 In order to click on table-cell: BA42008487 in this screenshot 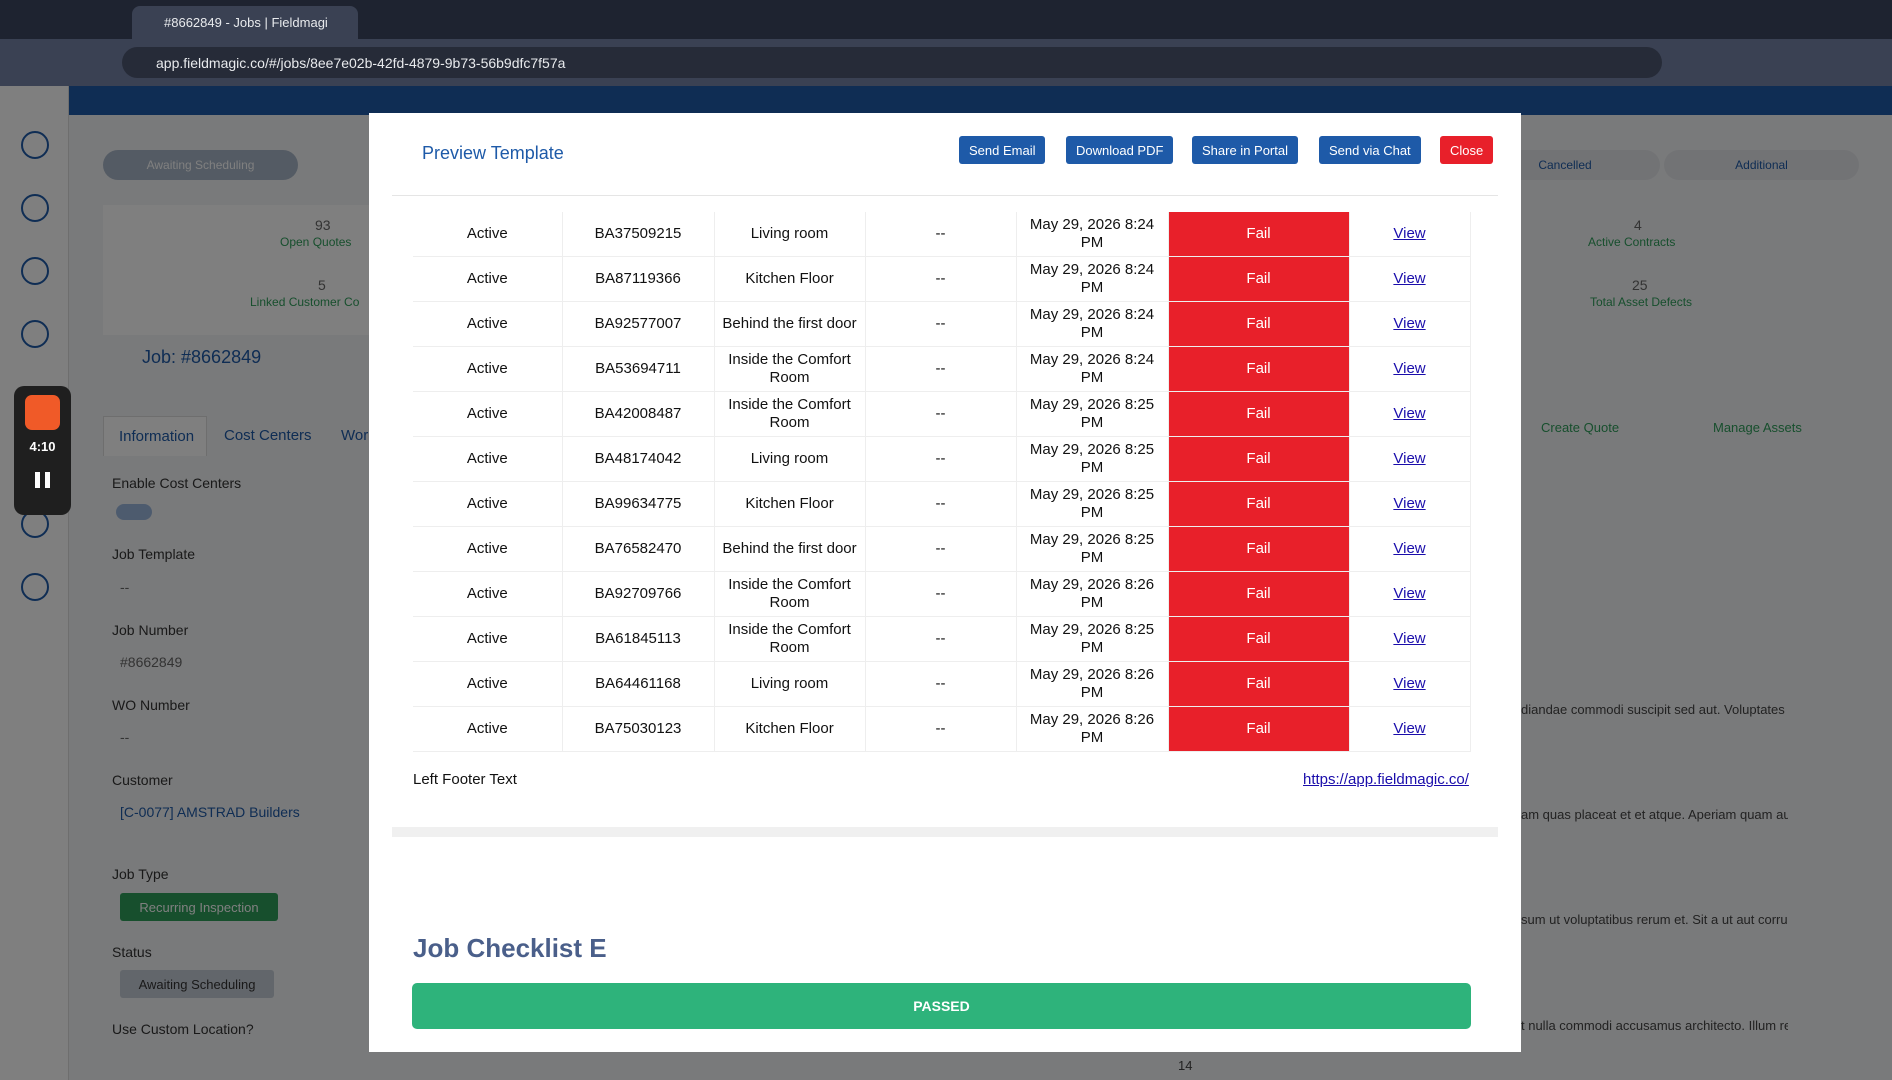, I will do `click(638, 414)`.